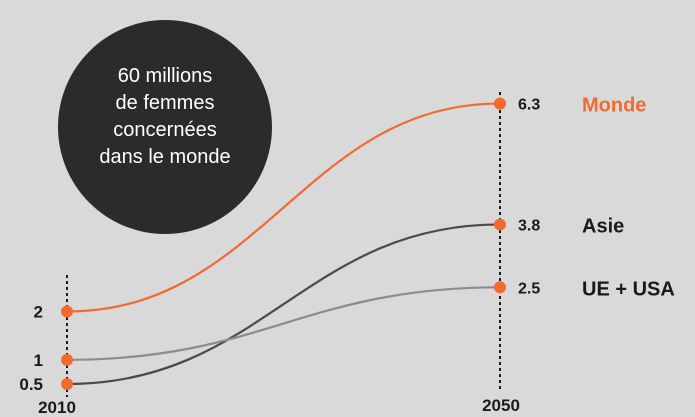 The height and width of the screenshot is (417, 695). What do you see at coordinates (614, 106) in the screenshot?
I see `series-name-monde: Monde` at bounding box center [614, 106].